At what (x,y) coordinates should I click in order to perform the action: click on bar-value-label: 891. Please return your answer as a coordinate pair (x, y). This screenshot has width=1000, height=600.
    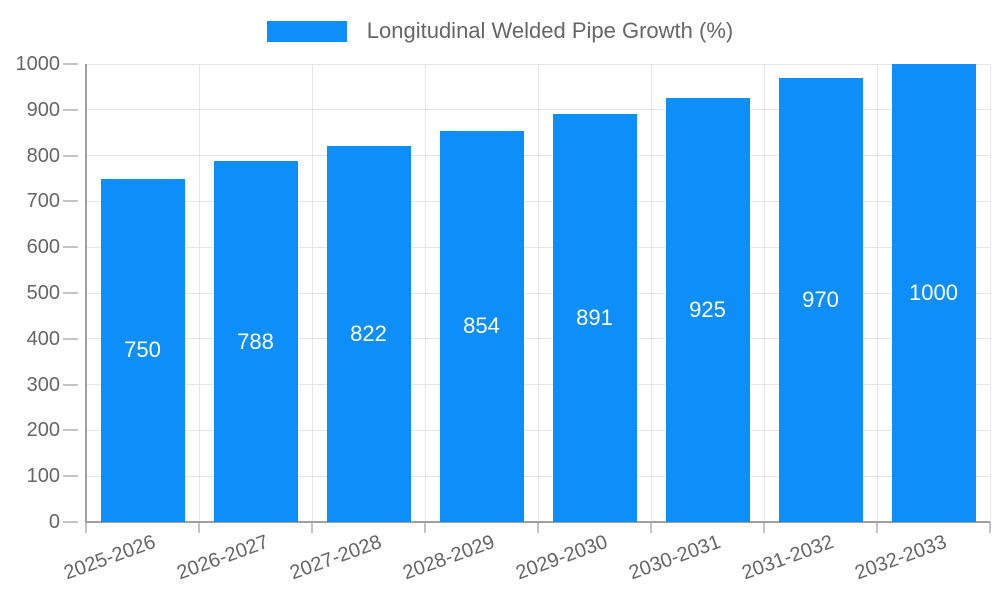
    Looking at the image, I should click on (594, 317).